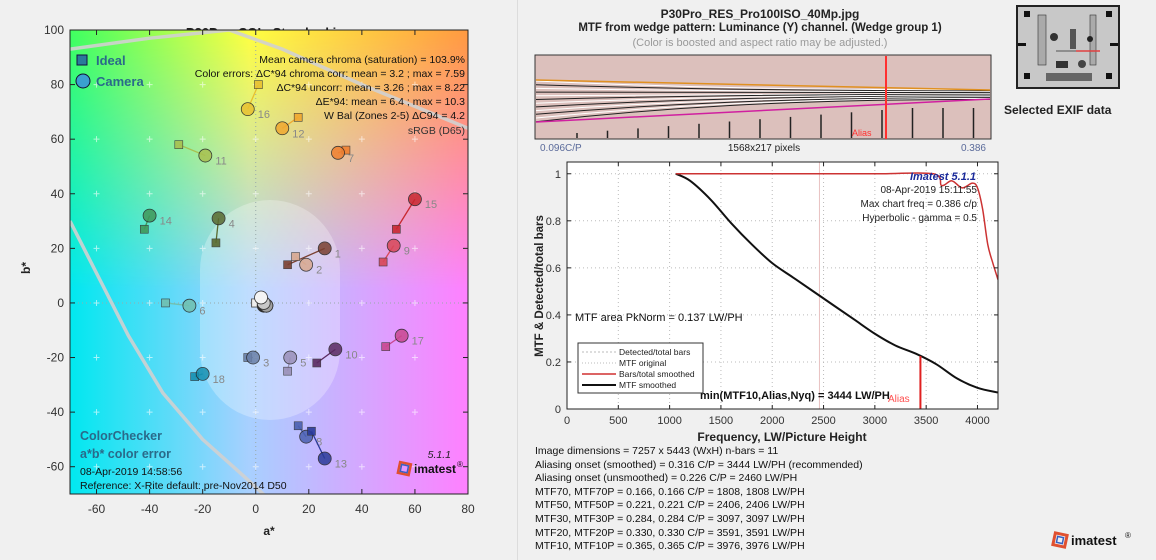 This screenshot has width=1156, height=560. I want to click on y-tick-label: -20, so click(56, 358).